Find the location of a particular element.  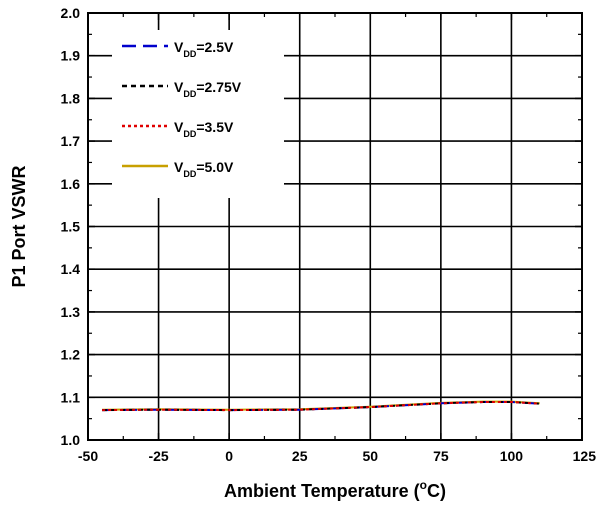

y-tick-label: 1.1 is located at coordinates (71, 397).